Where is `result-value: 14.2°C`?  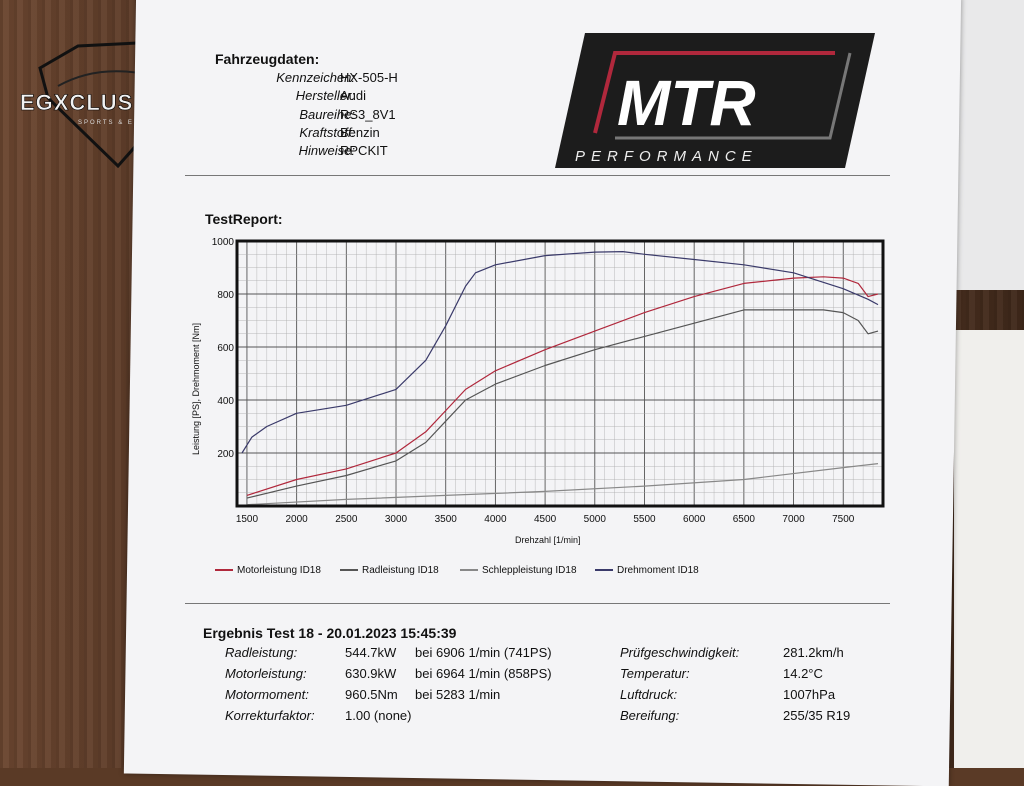
result-value: 14.2°C is located at coordinates (803, 673).